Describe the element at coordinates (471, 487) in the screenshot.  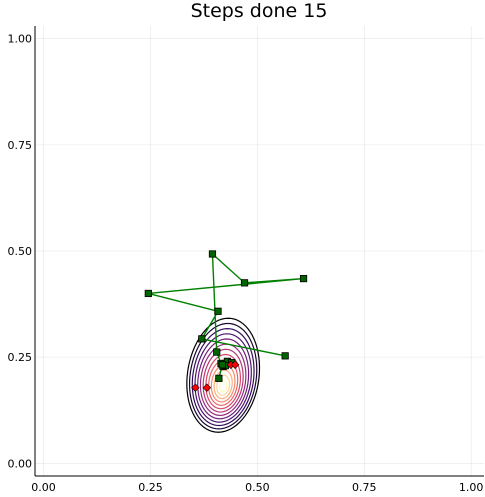
I see `x-tick-label: 1.00` at that location.